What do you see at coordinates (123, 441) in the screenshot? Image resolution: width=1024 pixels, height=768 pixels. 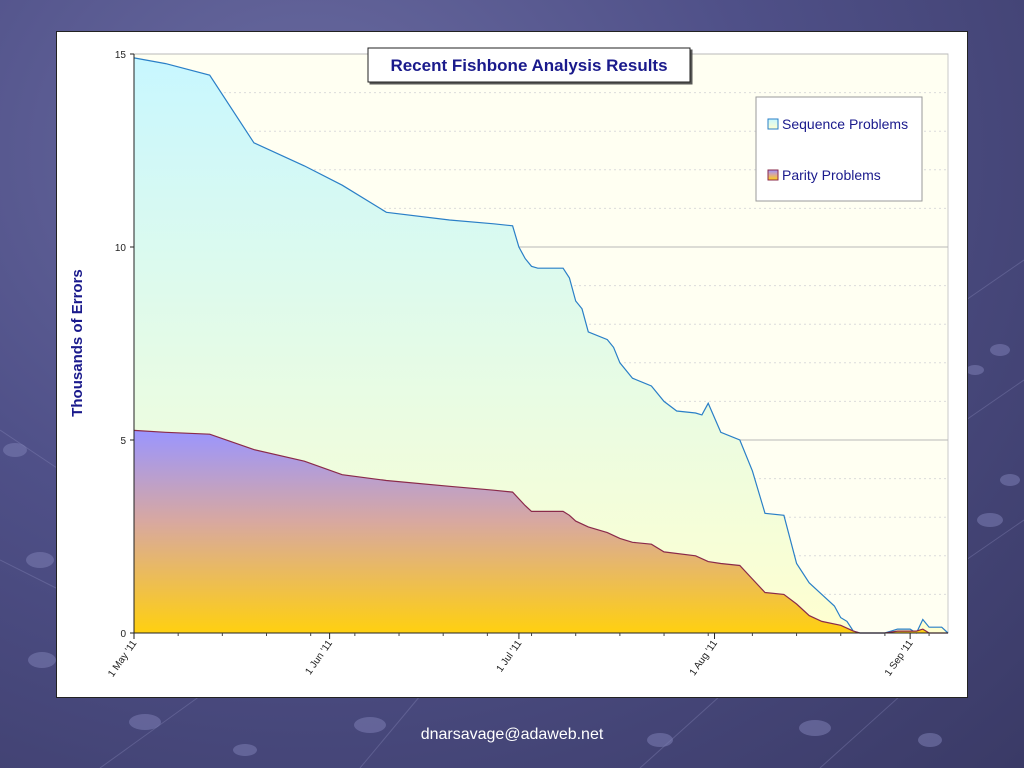 I see `y-tick-label: 5` at bounding box center [123, 441].